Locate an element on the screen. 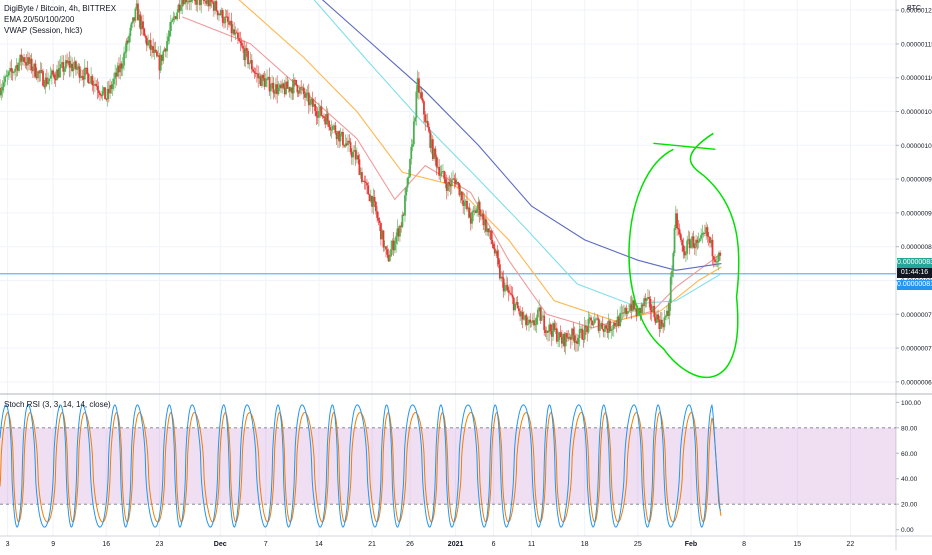  time-tick-label: 21 is located at coordinates (372, 544).